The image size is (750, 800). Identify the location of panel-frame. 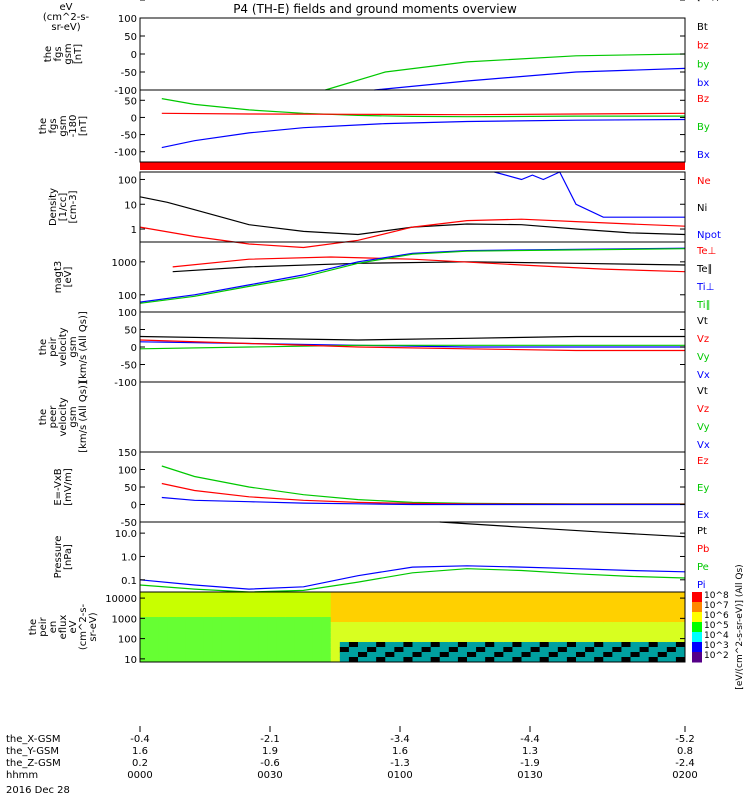
(412, 126).